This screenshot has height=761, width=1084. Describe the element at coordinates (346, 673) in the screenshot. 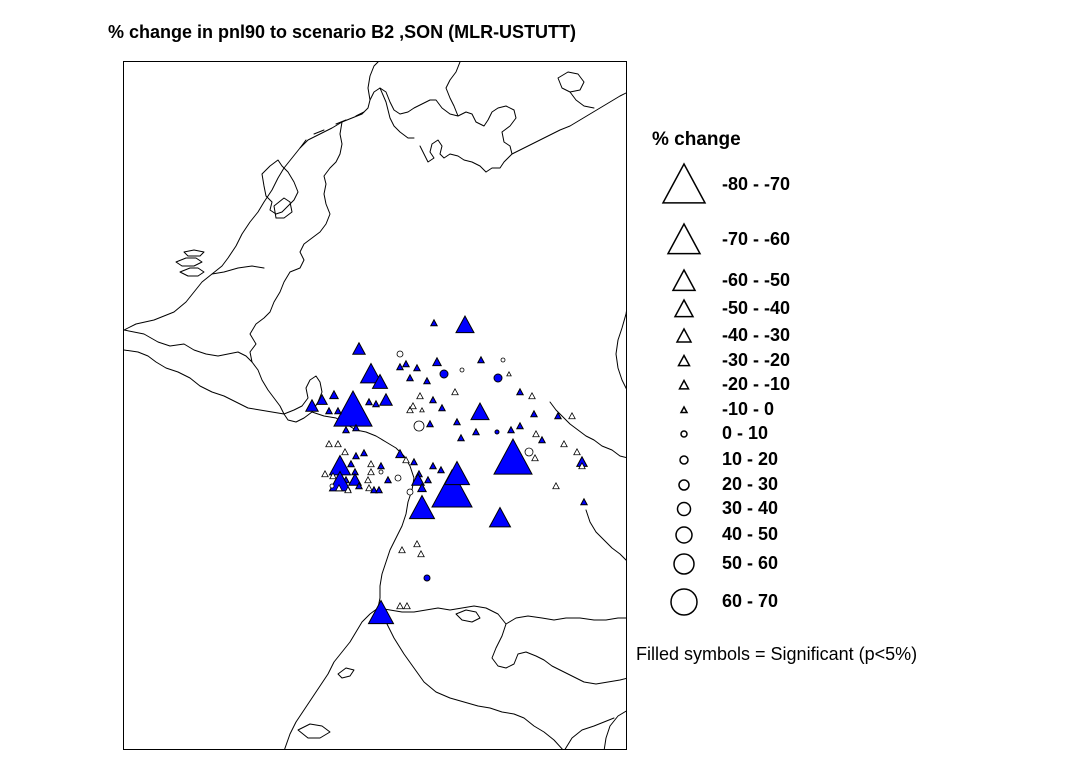

I see `lake-neuchatel` at that location.